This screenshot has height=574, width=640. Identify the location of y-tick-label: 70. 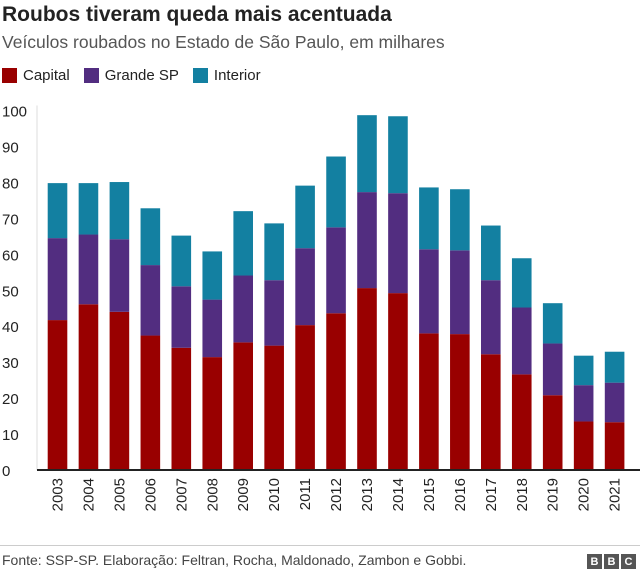
(10, 219).